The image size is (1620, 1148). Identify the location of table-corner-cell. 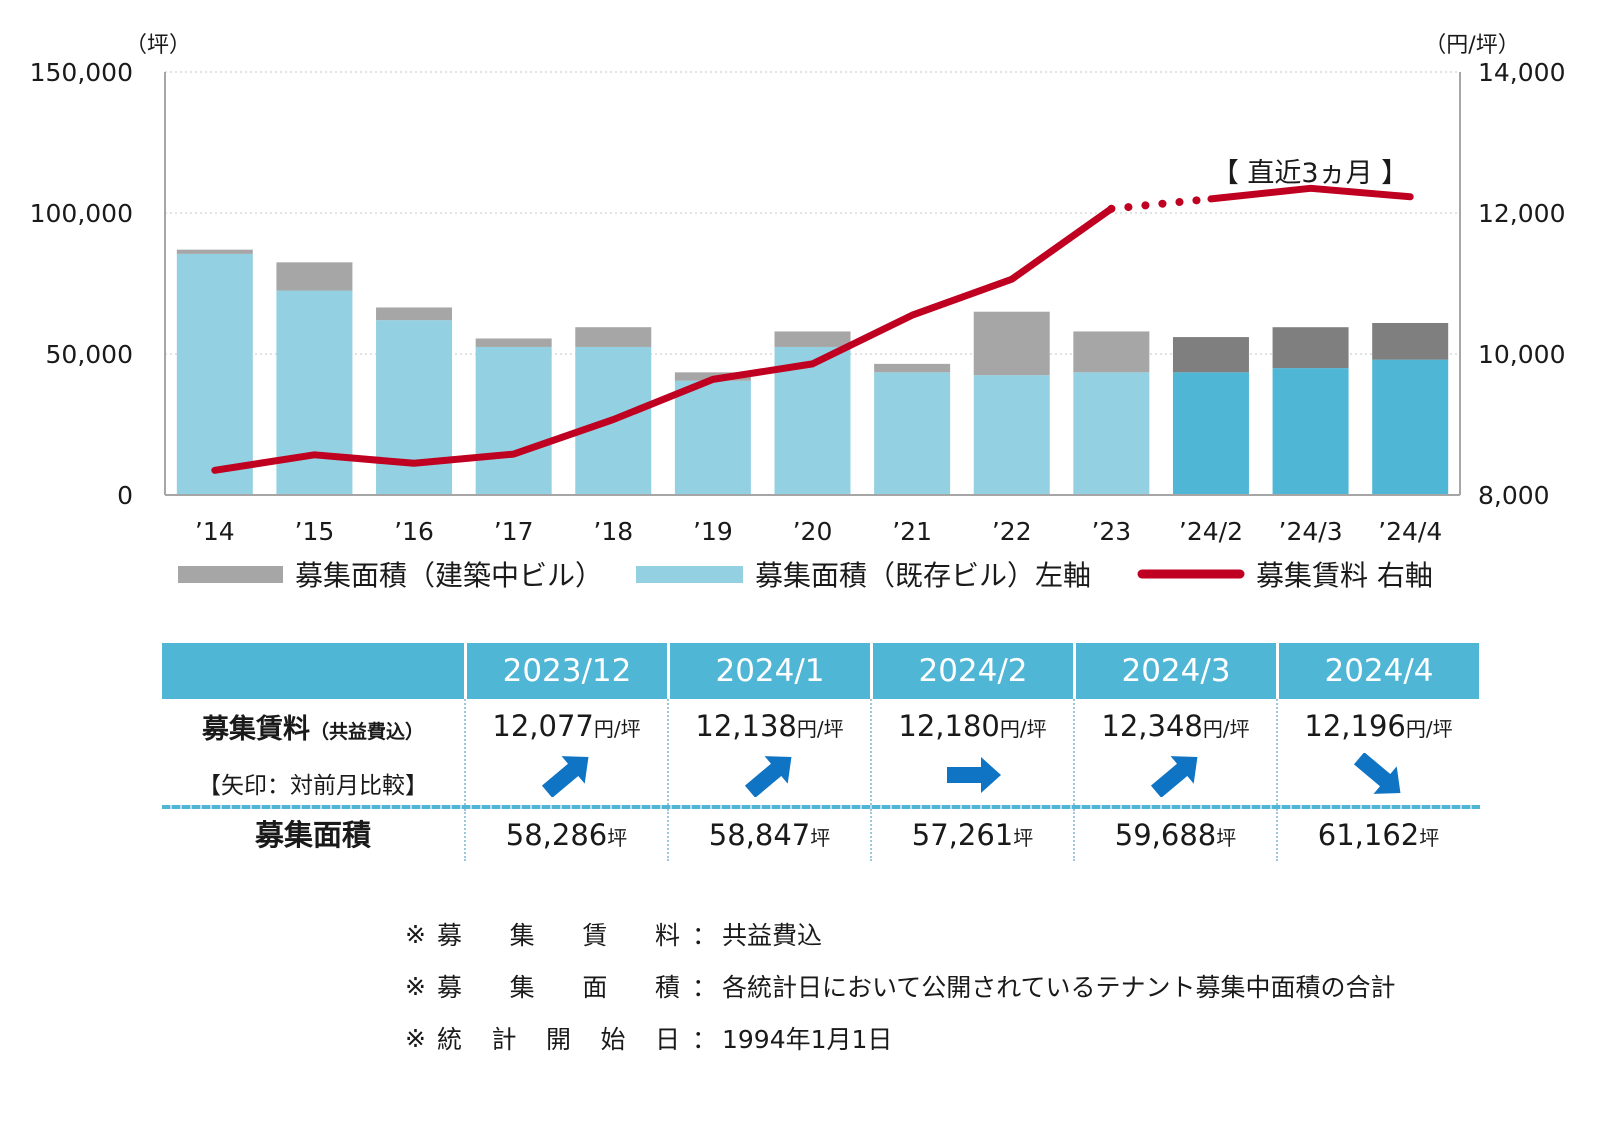
(313, 671).